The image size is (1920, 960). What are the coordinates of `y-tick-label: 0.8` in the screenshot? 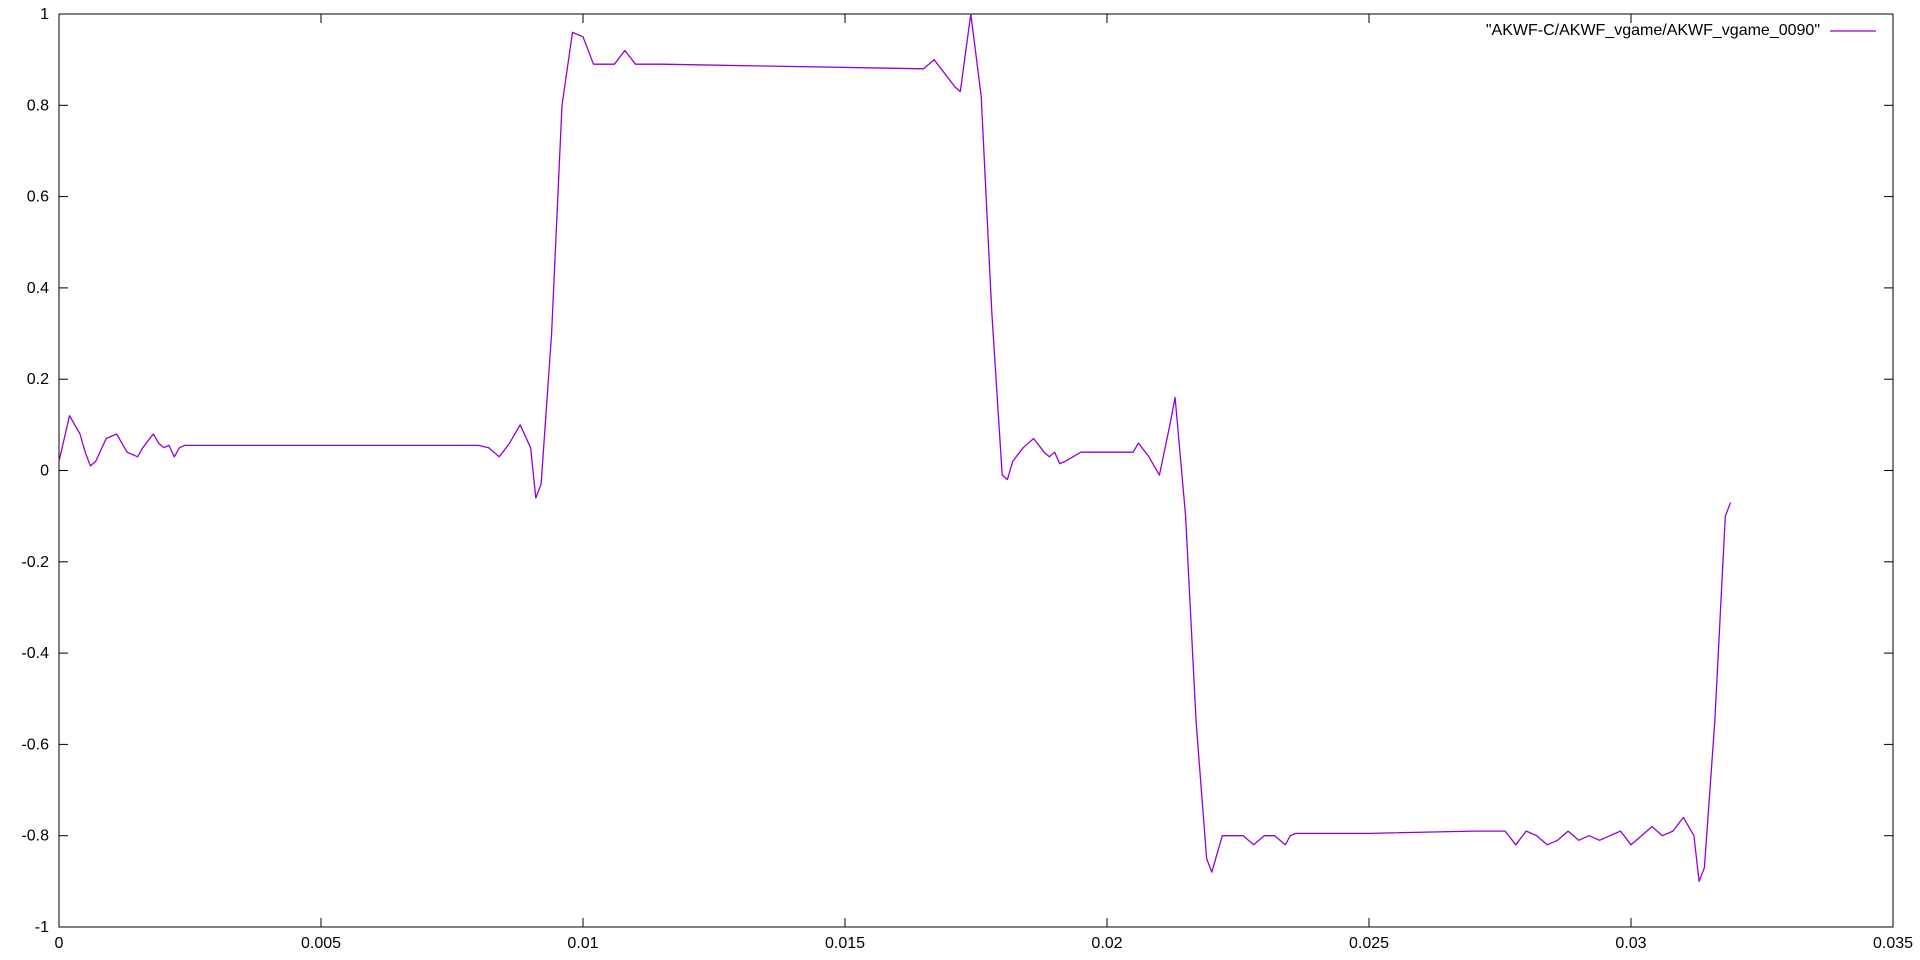 It's located at (38, 105).